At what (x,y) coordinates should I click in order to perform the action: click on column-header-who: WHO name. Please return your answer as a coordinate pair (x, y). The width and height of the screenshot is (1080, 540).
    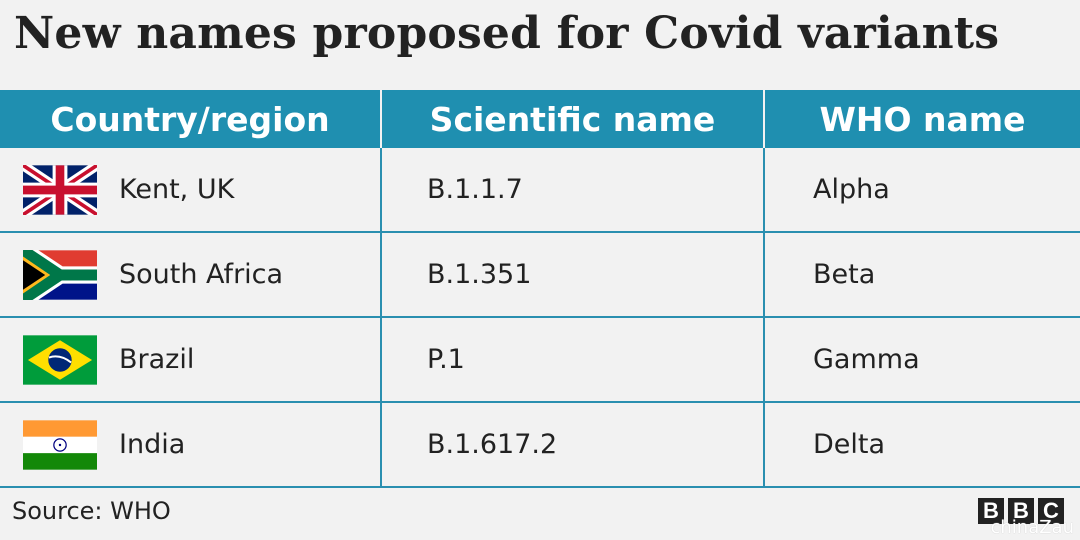
    Looking at the image, I should click on (922, 119).